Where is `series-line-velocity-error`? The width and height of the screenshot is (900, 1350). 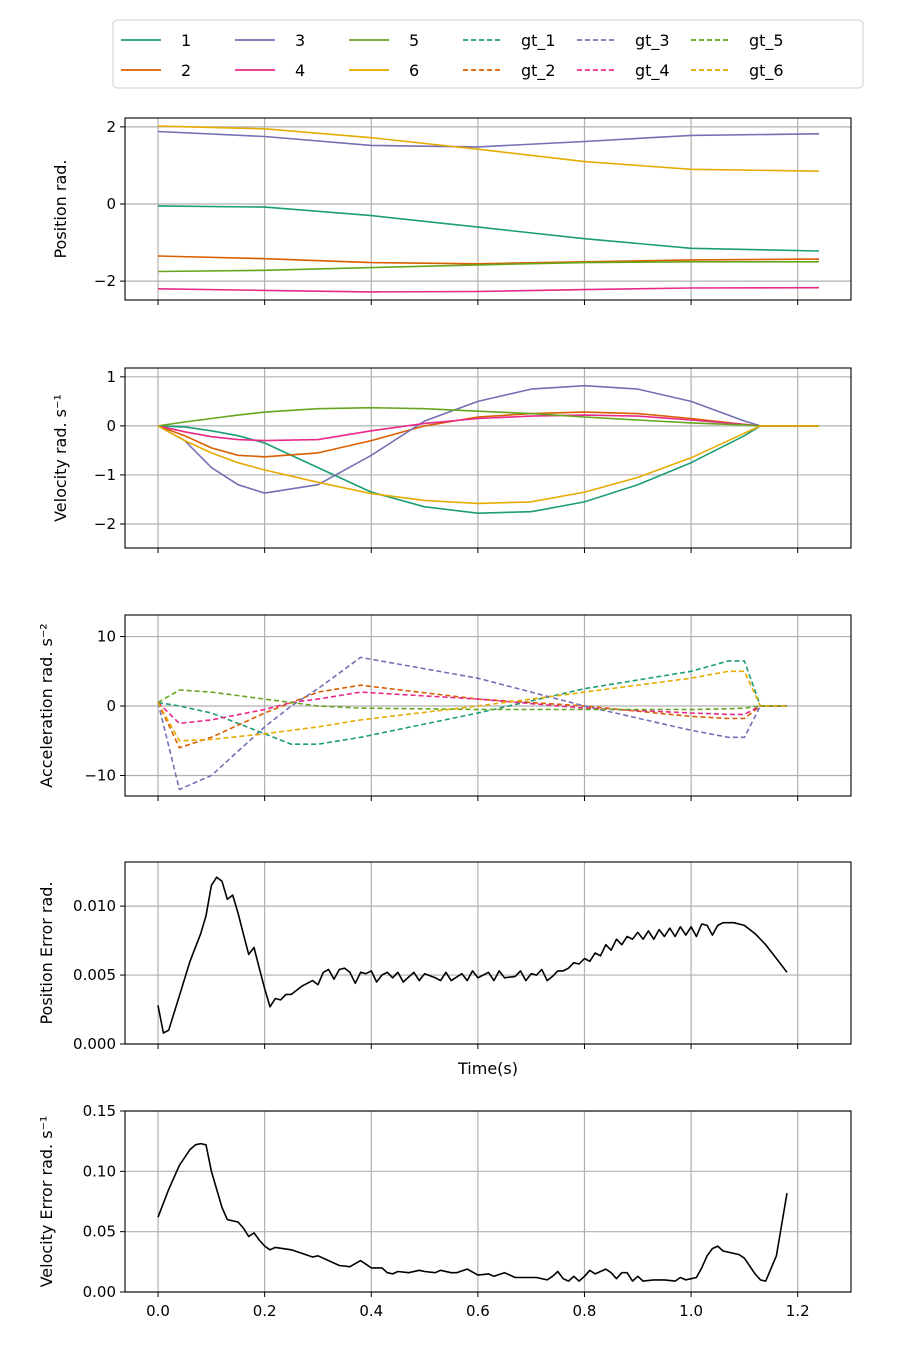
series-line-velocity-error is located at coordinates (472, 1212).